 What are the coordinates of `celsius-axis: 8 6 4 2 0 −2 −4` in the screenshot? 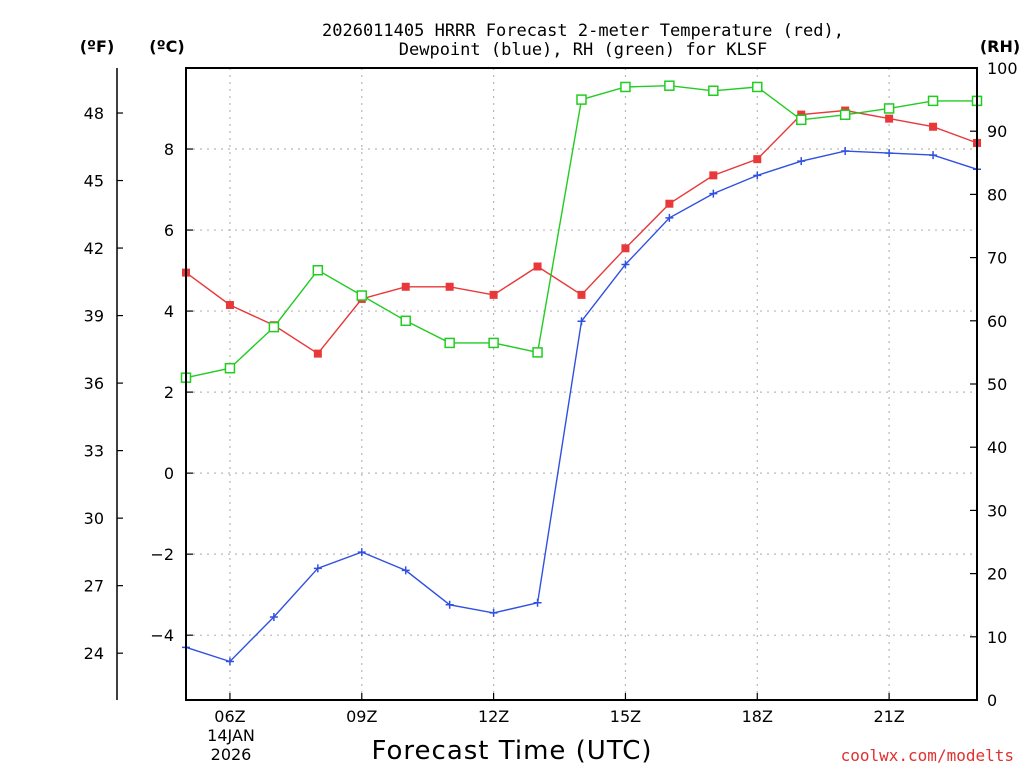 It's located at (171, 392).